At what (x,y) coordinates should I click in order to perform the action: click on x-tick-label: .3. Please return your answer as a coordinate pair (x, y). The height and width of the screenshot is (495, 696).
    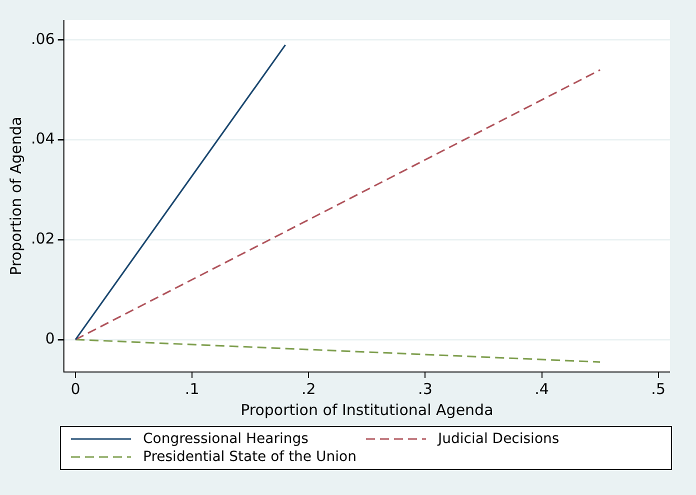
    Looking at the image, I should click on (425, 389).